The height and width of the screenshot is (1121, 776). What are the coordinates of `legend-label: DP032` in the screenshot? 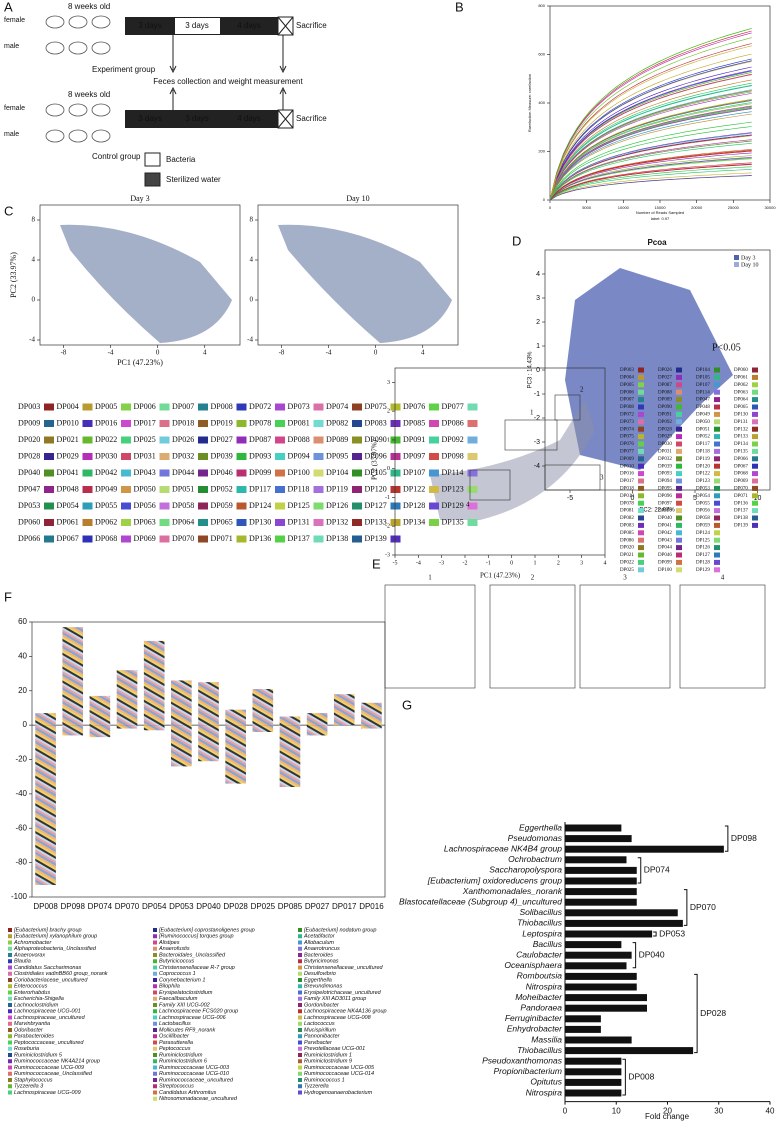 It's located at (183, 455).